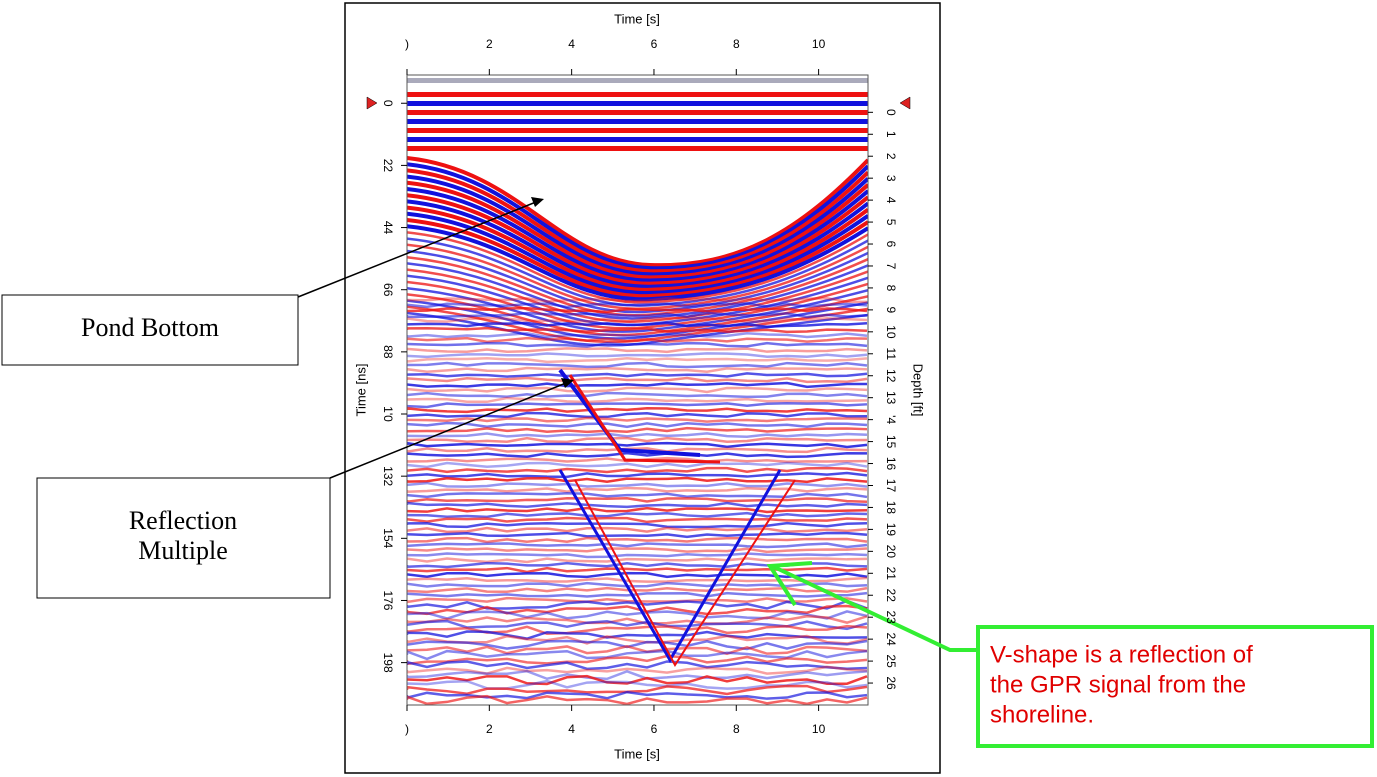  I want to click on y2-tick-label: 24, so click(891, 639).